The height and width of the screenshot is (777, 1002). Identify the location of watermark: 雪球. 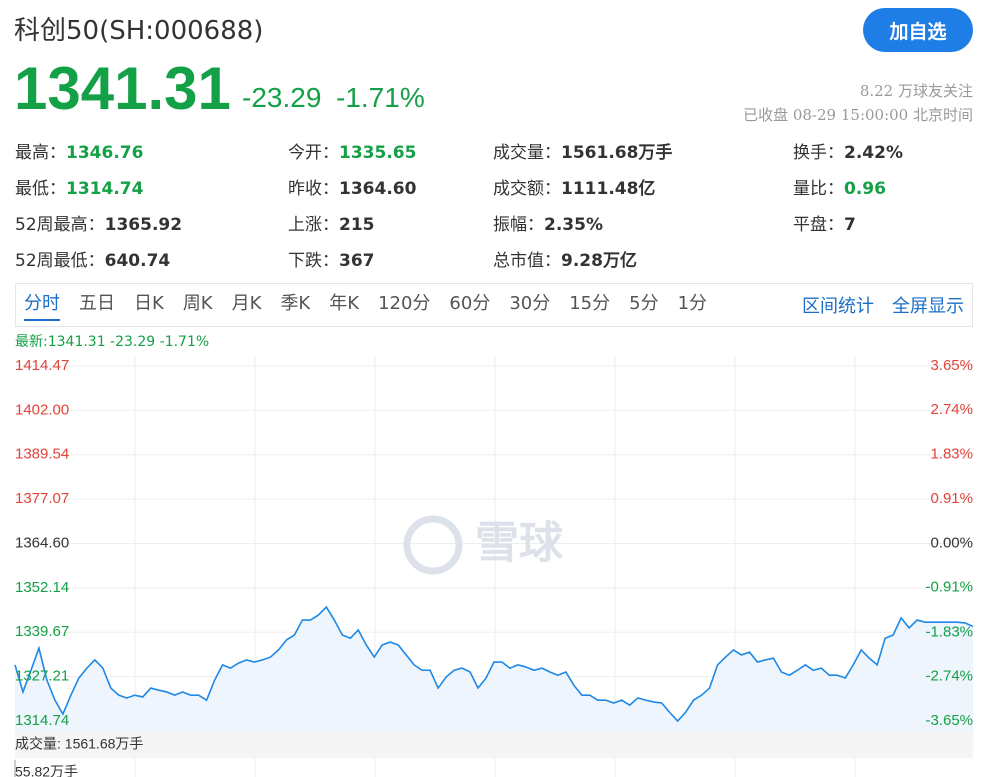
(519, 543).